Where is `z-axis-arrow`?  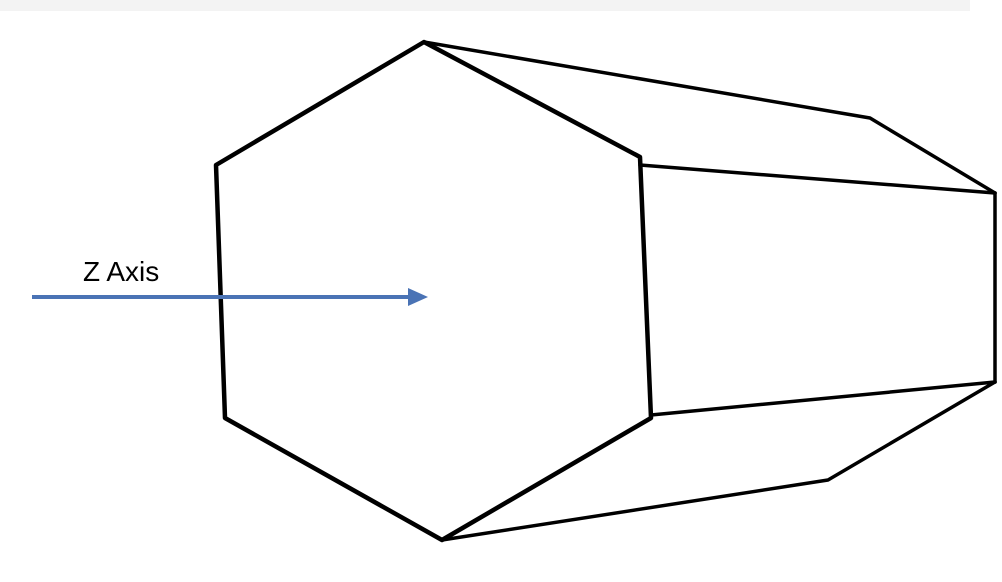 z-axis-arrow is located at coordinates (230, 297).